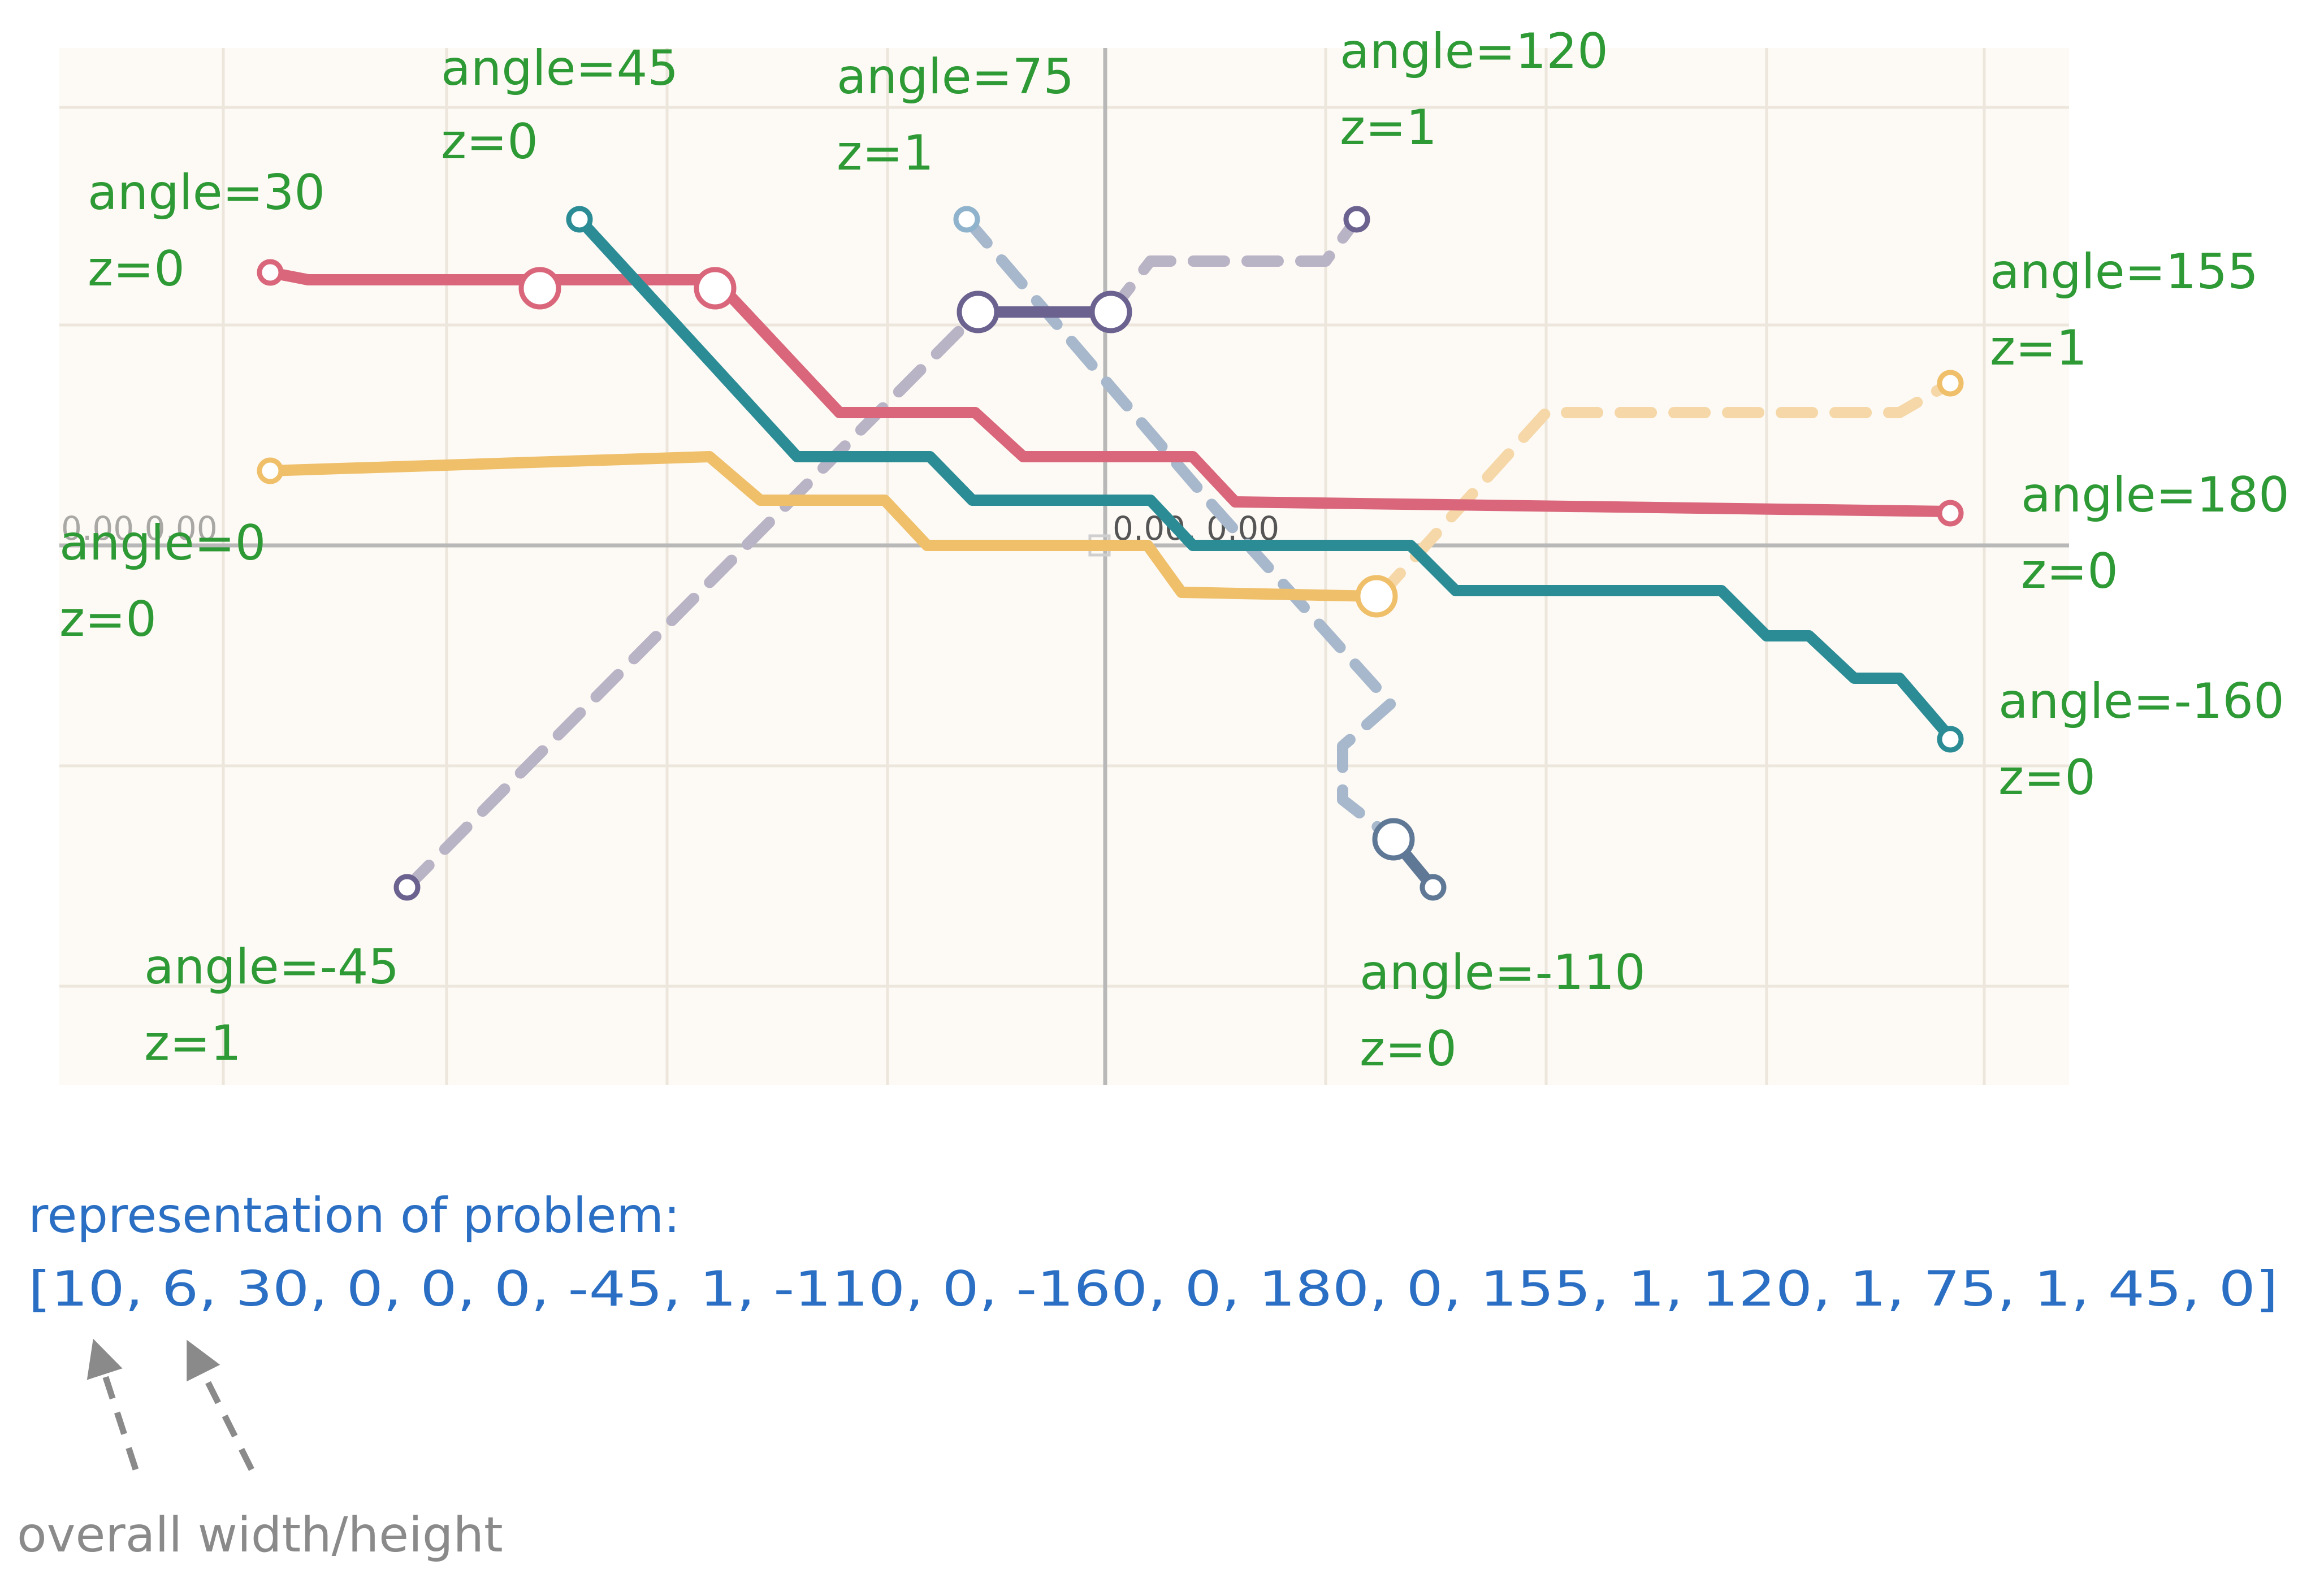 The height and width of the screenshot is (1591, 2324). Describe the element at coordinates (271, 967) in the screenshot. I see `svg-text: angle=-45` at that location.